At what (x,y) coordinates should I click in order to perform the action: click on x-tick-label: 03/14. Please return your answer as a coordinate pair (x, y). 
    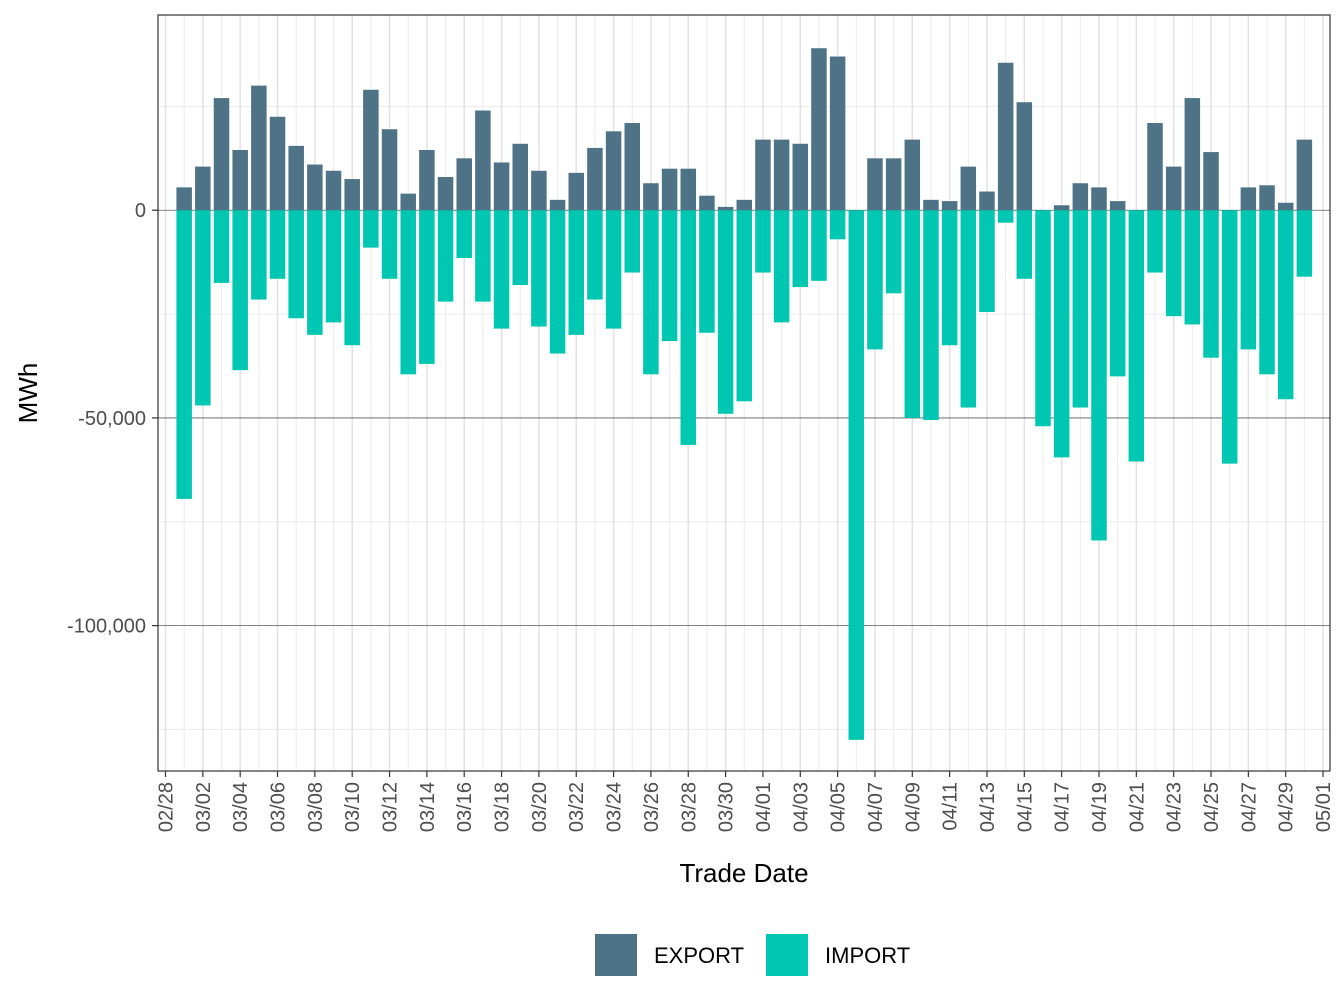
    Looking at the image, I should click on (428, 807).